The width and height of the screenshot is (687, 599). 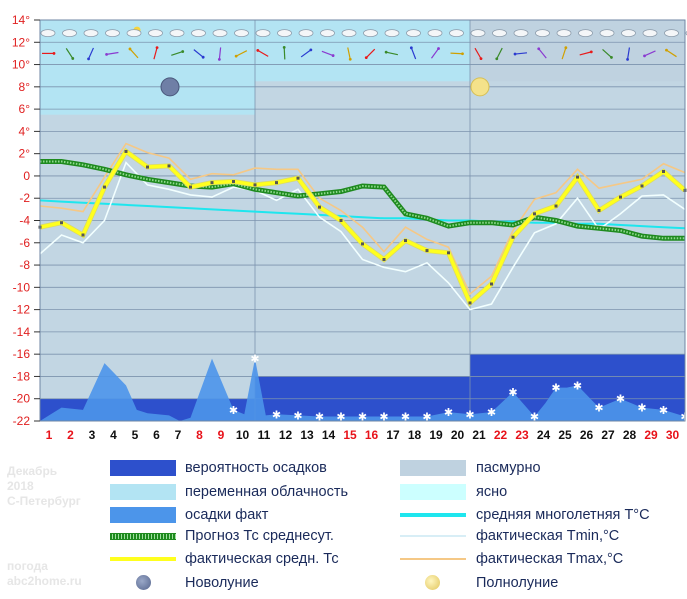 What do you see at coordinates (264, 435) in the screenshot?
I see `x-tick-label: 11` at bounding box center [264, 435].